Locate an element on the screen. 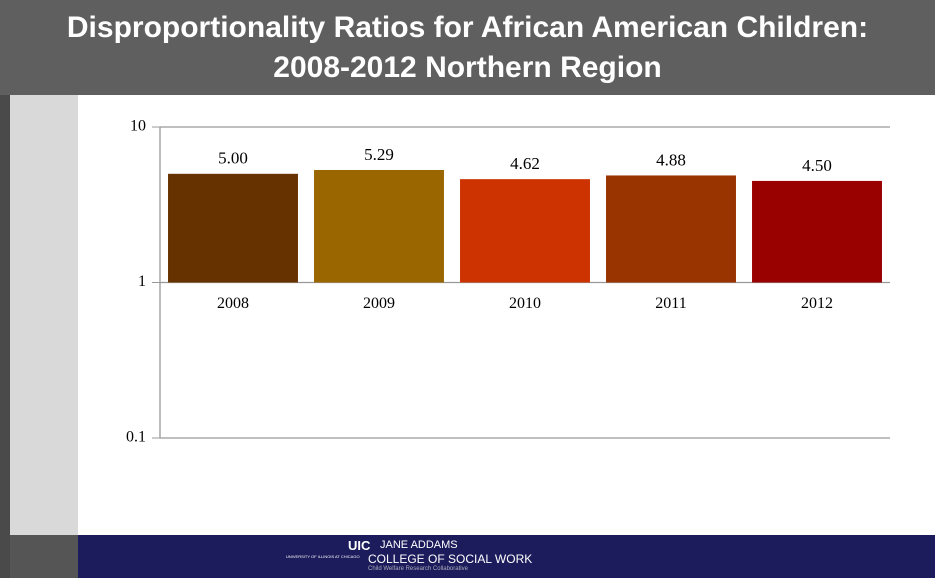 This screenshot has width=935, height=578. footer-unit: Child Welfare Research Collaborative is located at coordinates (418, 569).